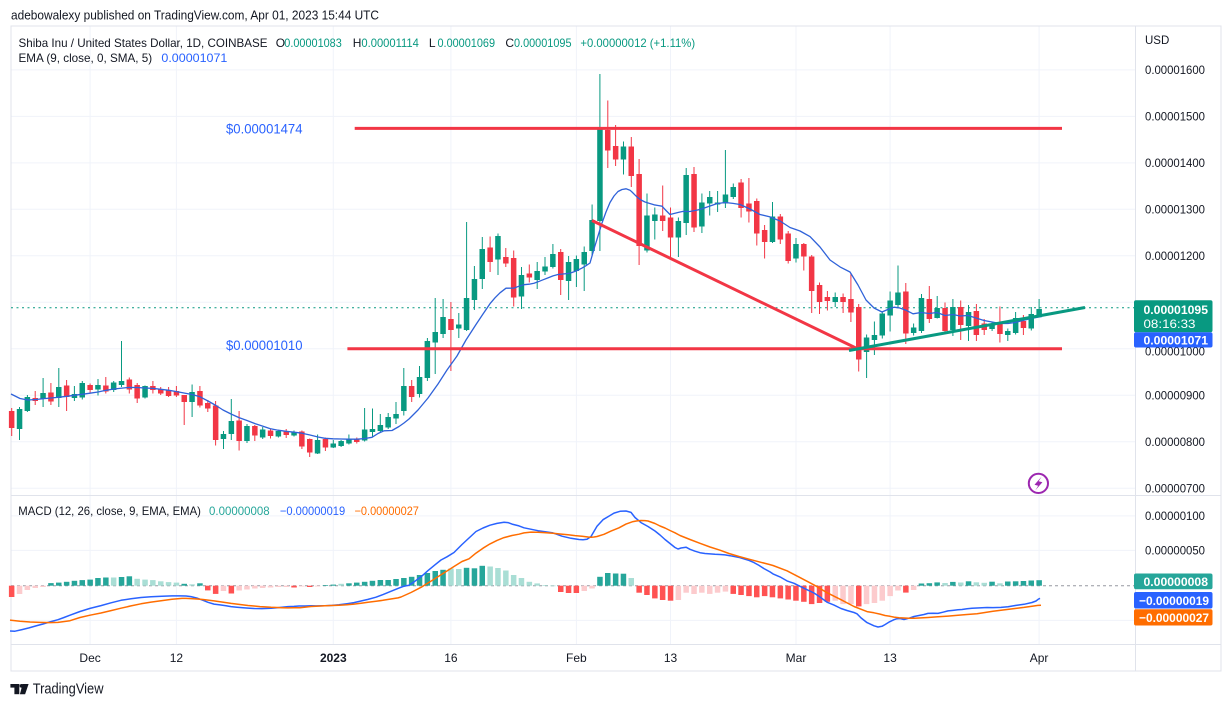 This screenshot has width=1232, height=707. What do you see at coordinates (357, 43) in the screenshot?
I see `svg-text: H` at bounding box center [357, 43].